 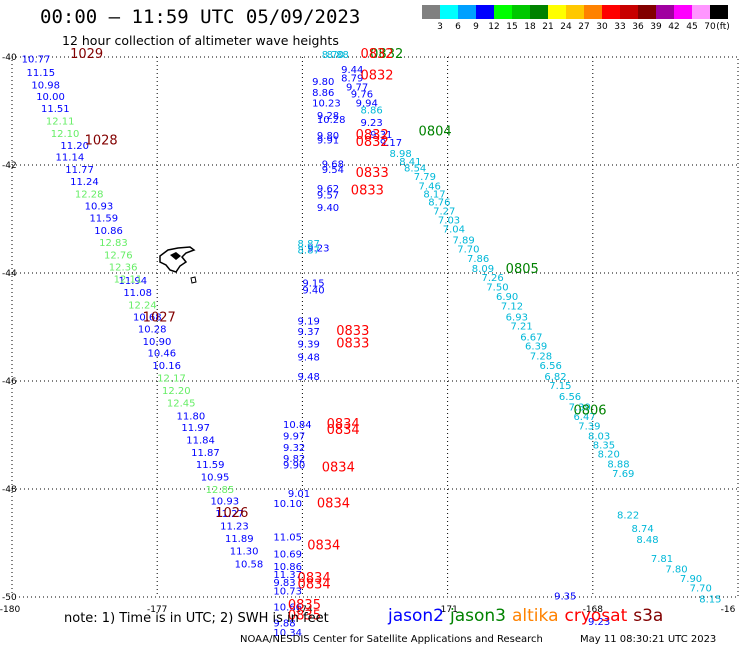 What do you see at coordinates (65, 134) in the screenshot?
I see `wave-height-value: 12.10` at bounding box center [65, 134].